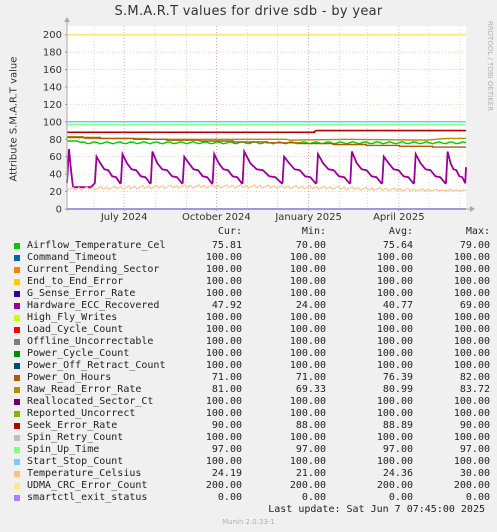  Describe the element at coordinates (96, 245) in the screenshot. I see `legend-series-name: Airflow_Temperature_Cel` at that location.